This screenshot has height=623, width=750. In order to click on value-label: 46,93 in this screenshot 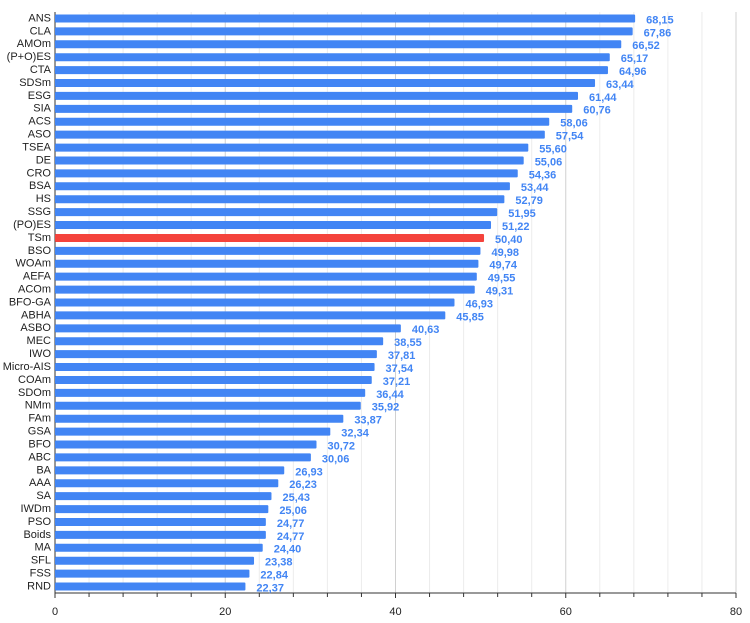, I will do `click(479, 304)`.